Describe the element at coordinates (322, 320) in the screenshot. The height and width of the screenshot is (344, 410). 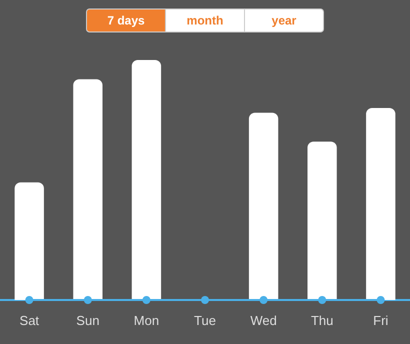
I see `x-tick-label: Thu` at that location.